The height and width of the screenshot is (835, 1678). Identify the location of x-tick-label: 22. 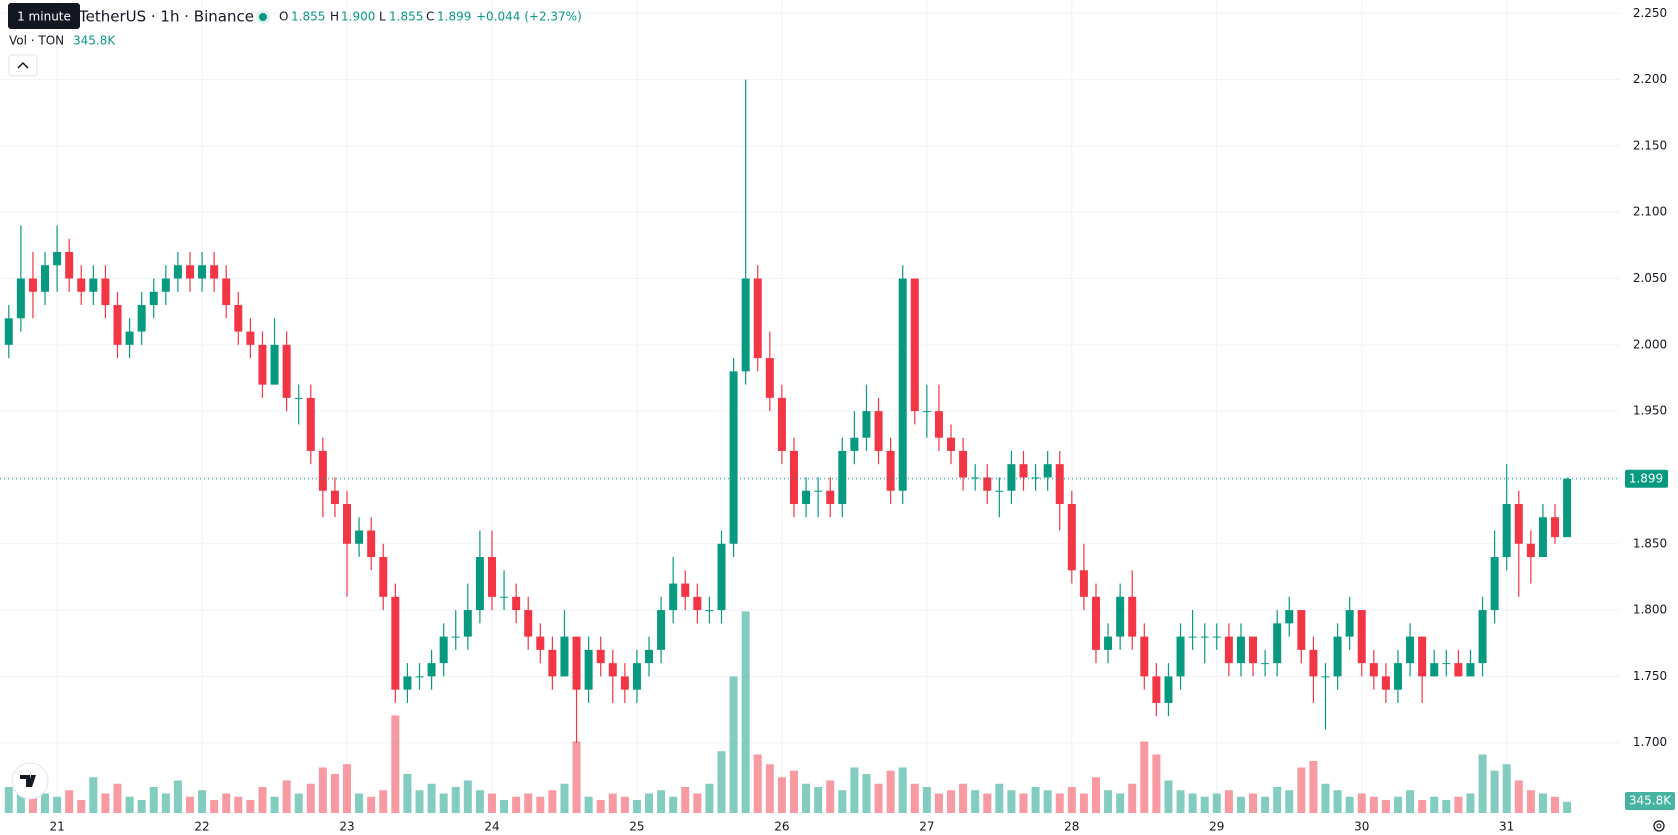
(201, 827).